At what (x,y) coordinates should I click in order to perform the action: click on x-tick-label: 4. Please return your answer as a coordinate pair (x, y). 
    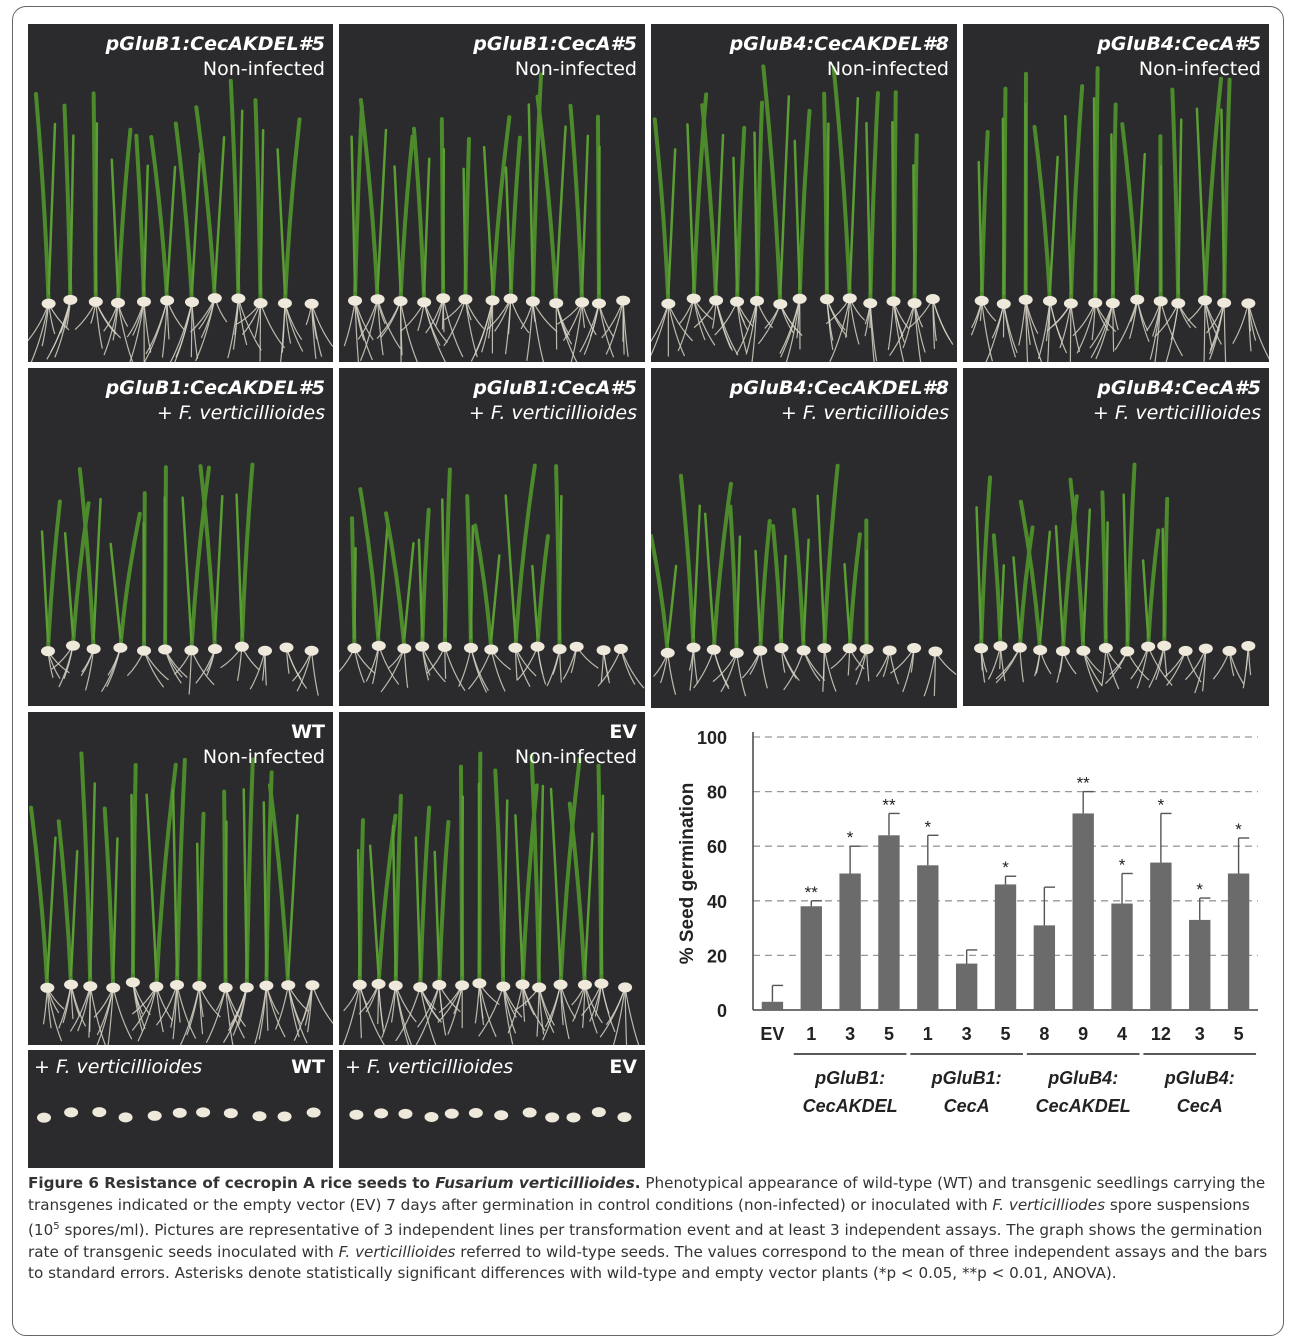
    Looking at the image, I should click on (1122, 1034).